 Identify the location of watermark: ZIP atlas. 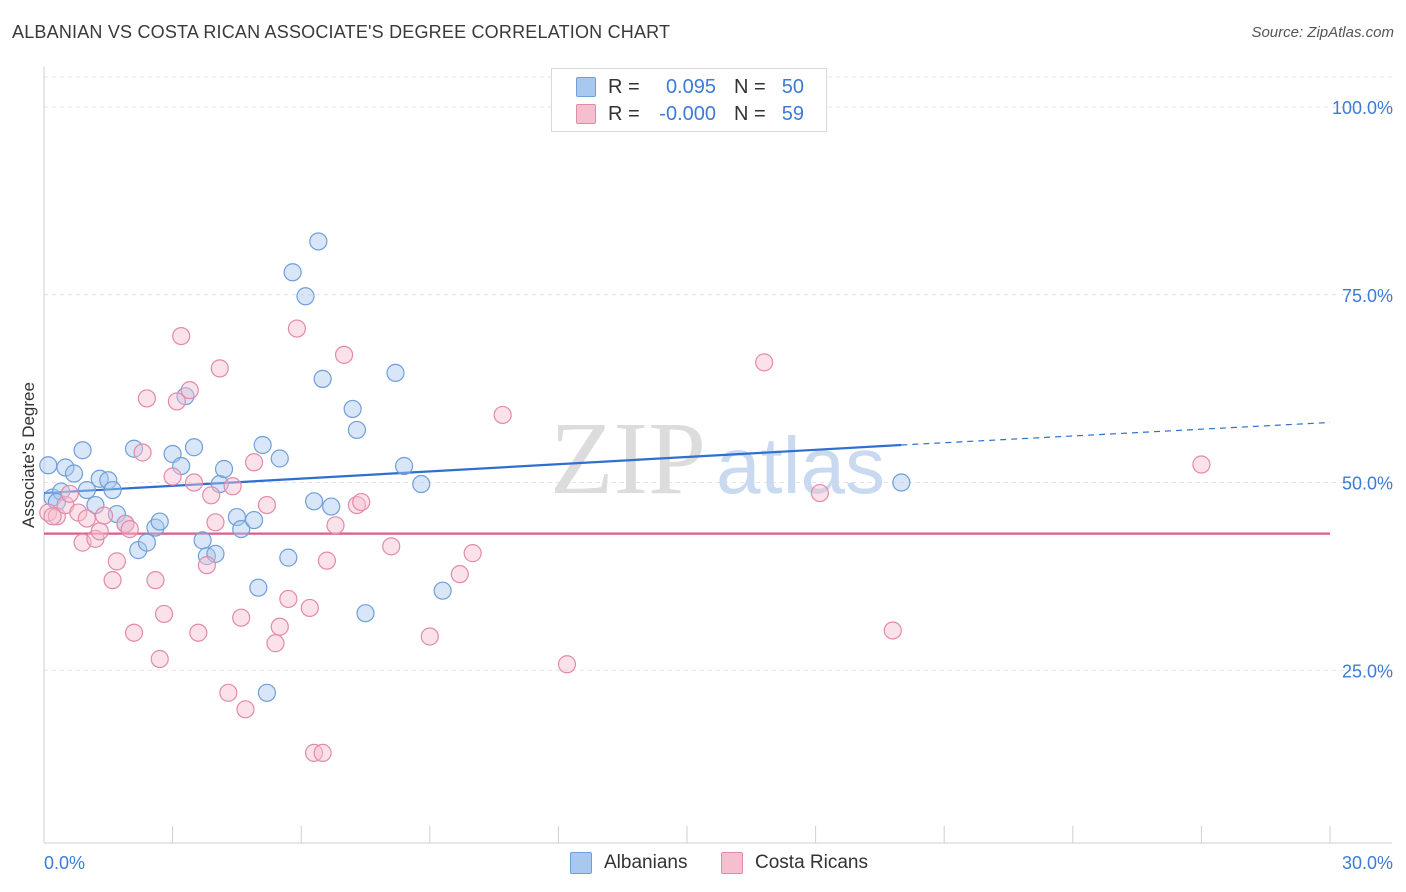
(717, 458).